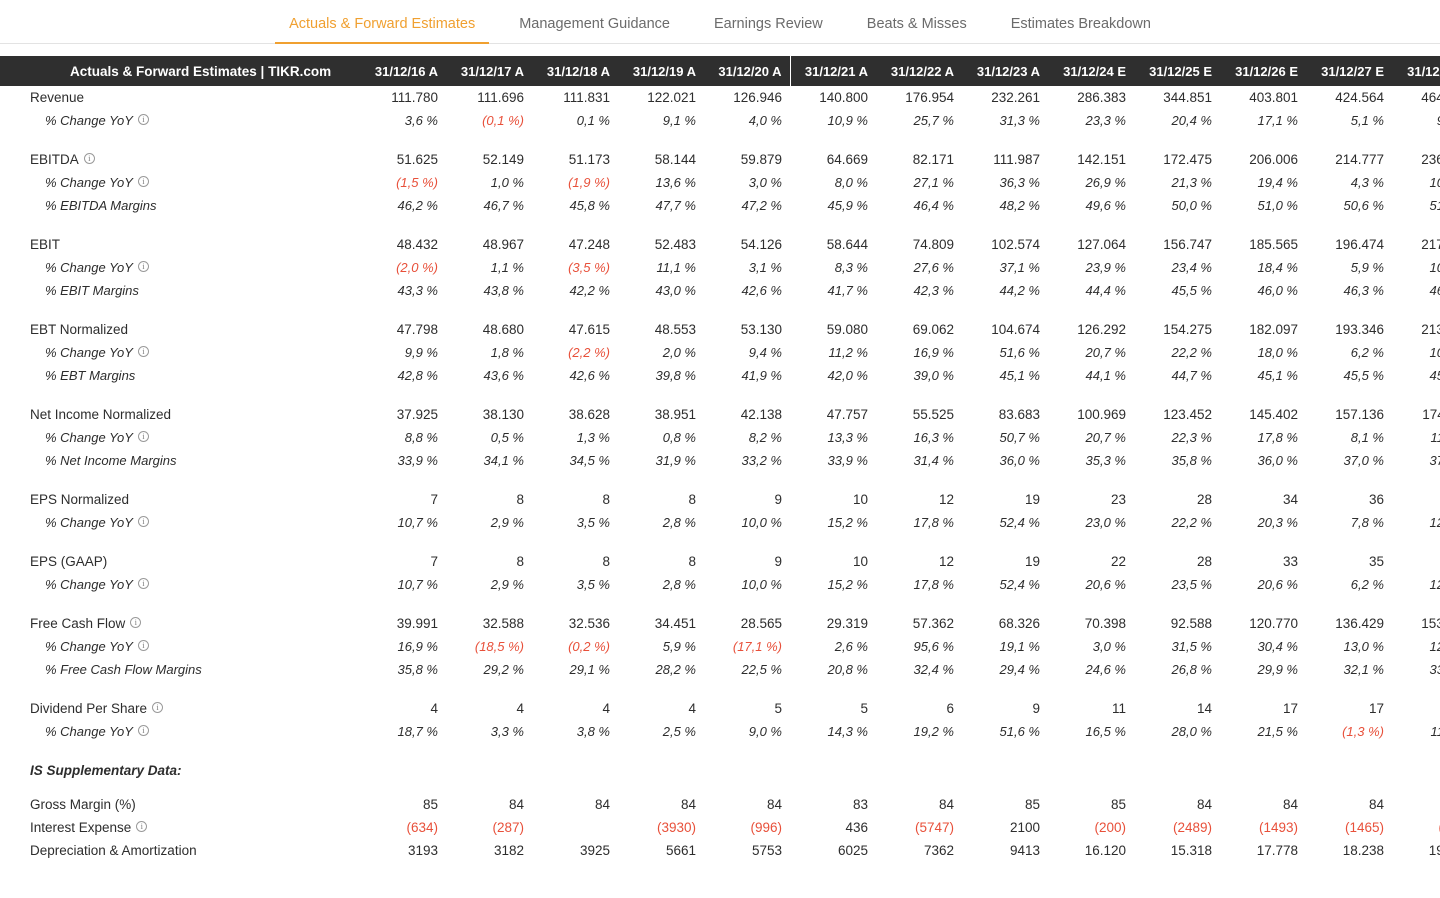 The width and height of the screenshot is (1440, 898). I want to click on value-cell: 47.798, so click(417, 329).